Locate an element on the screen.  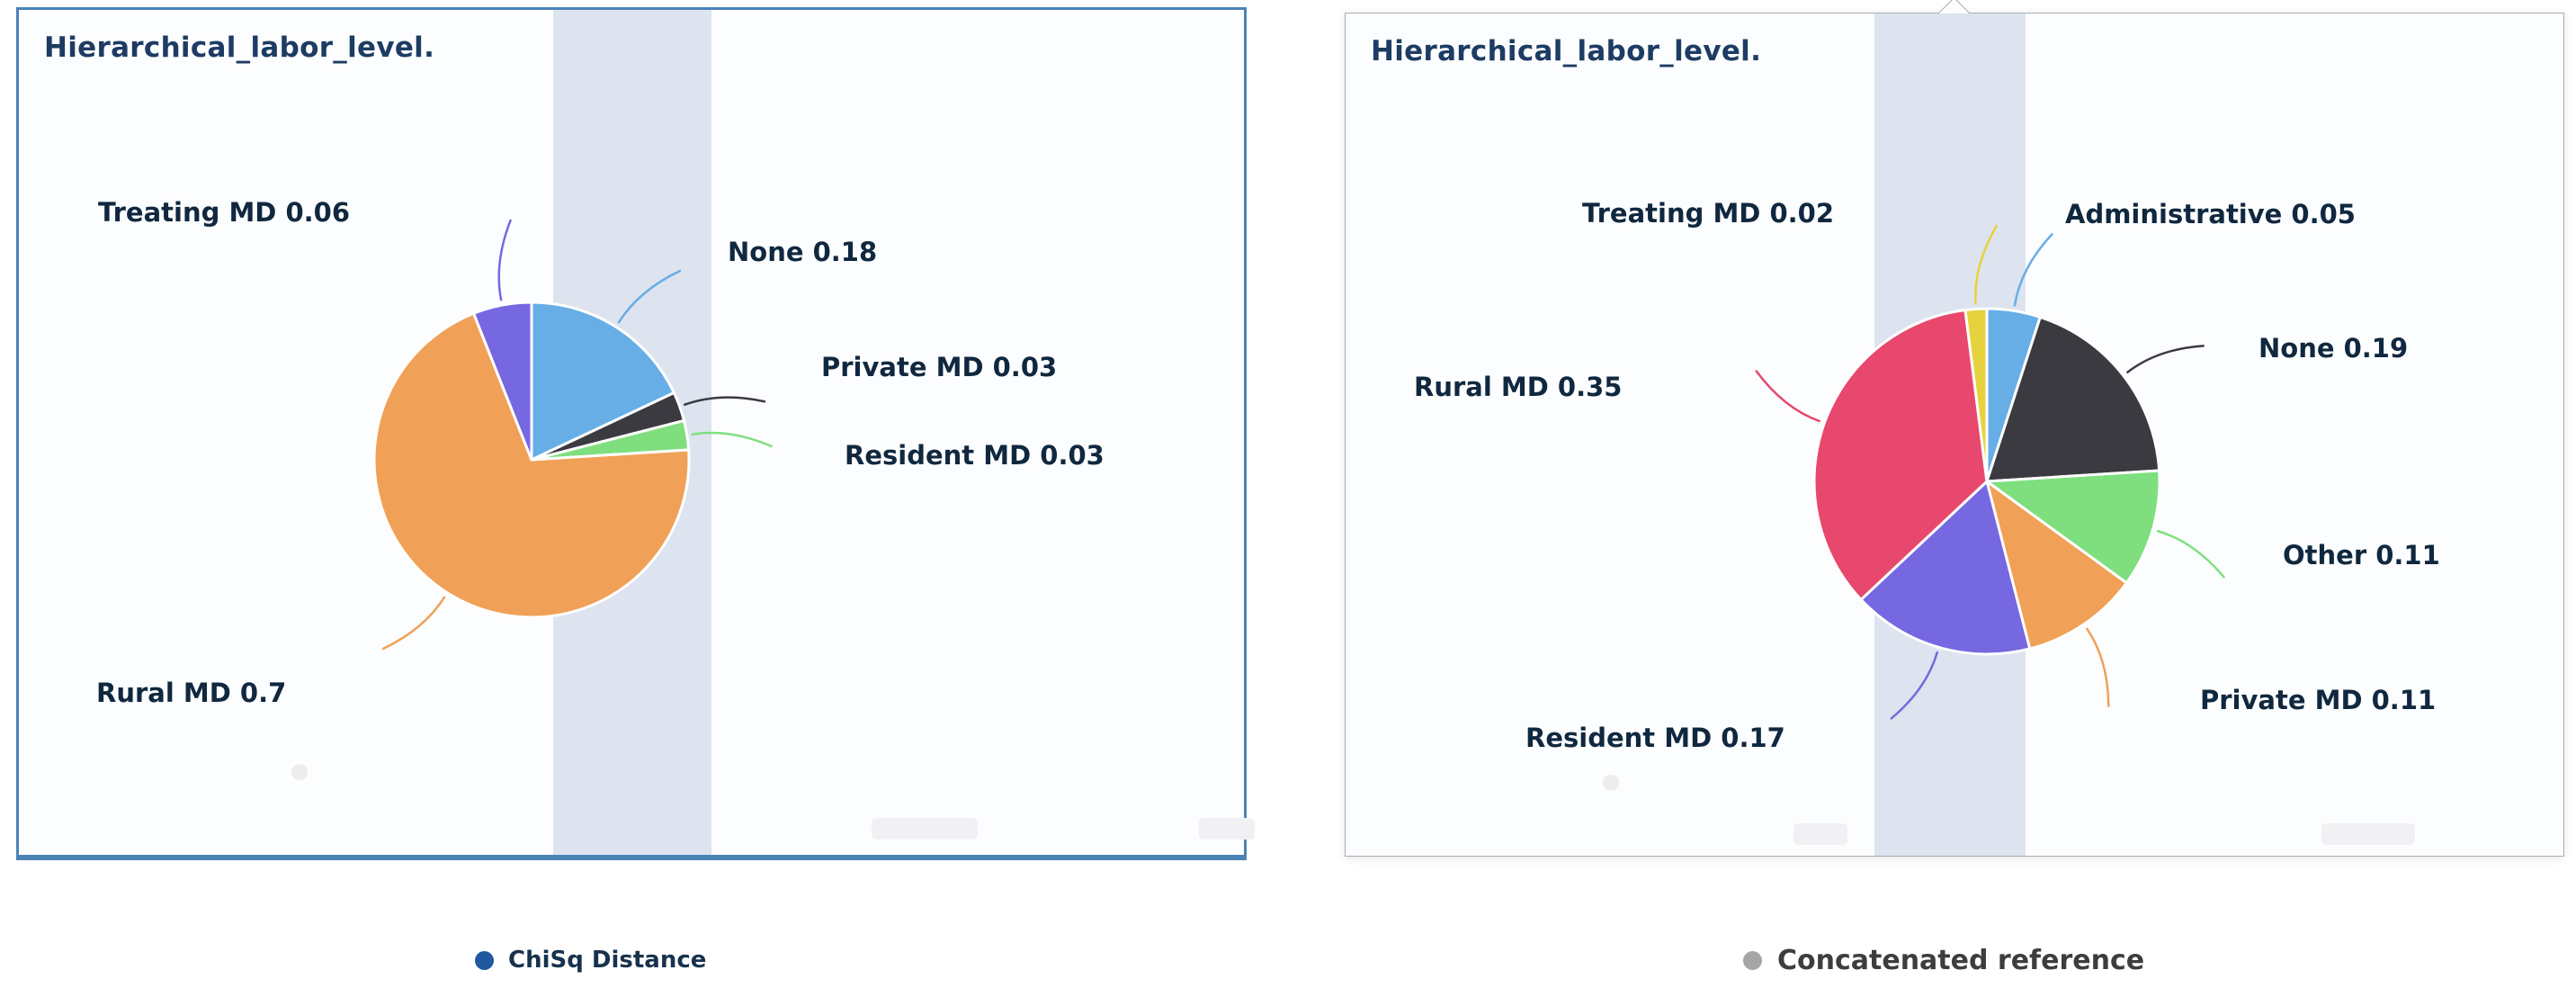
slice-label-other: Other 0.11 is located at coordinates (2361, 555).